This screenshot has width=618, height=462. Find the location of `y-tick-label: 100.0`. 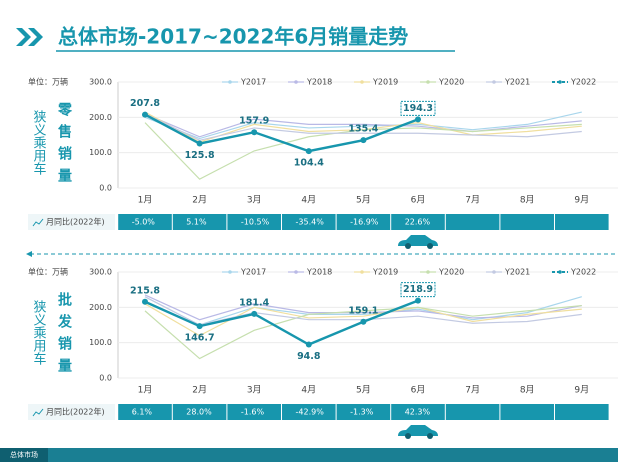

y-tick-label: 100.0 is located at coordinates (100, 342).